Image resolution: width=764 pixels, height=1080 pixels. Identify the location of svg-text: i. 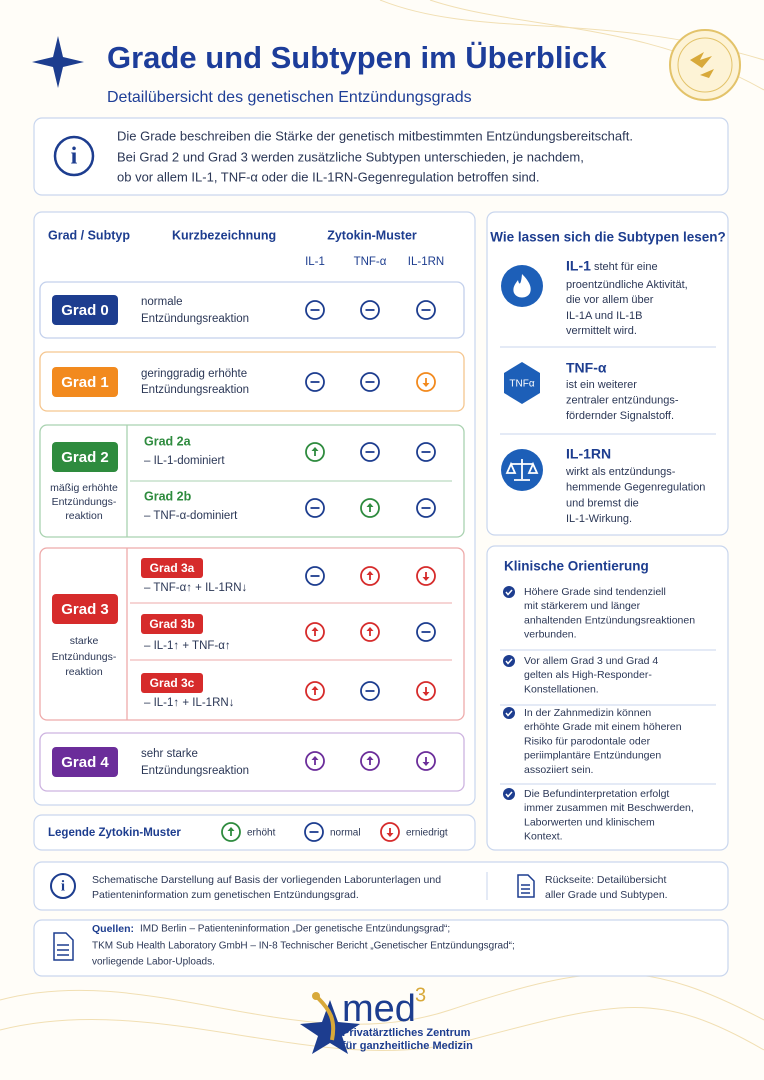
(74, 157).